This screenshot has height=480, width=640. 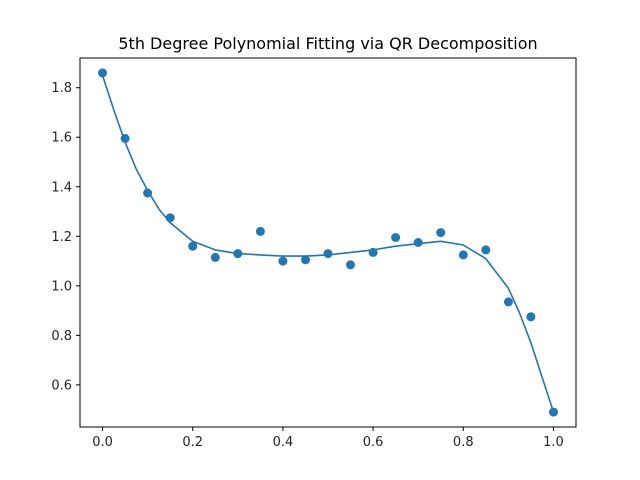 What do you see at coordinates (61, 88) in the screenshot?
I see `y-tick-label: 1.8` at bounding box center [61, 88].